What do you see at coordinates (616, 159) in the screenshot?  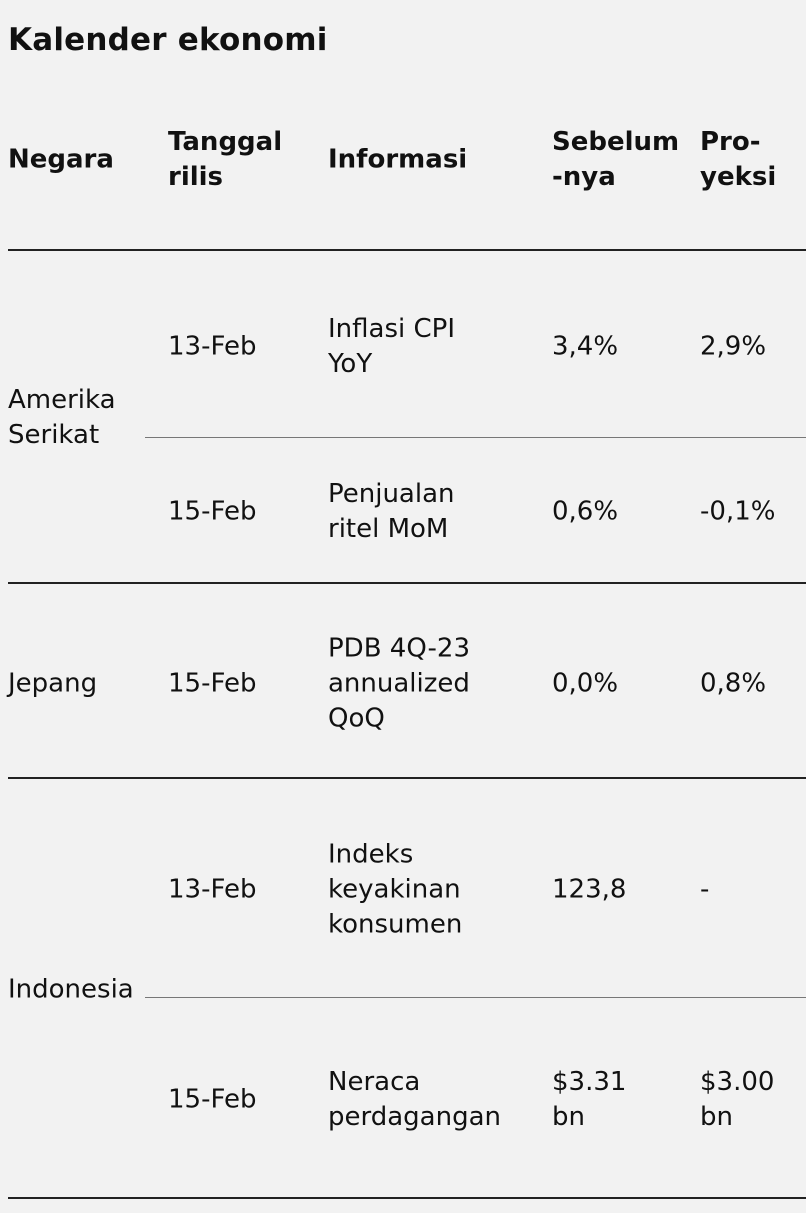 I see `header-previous: Sebelum -nya` at bounding box center [616, 159].